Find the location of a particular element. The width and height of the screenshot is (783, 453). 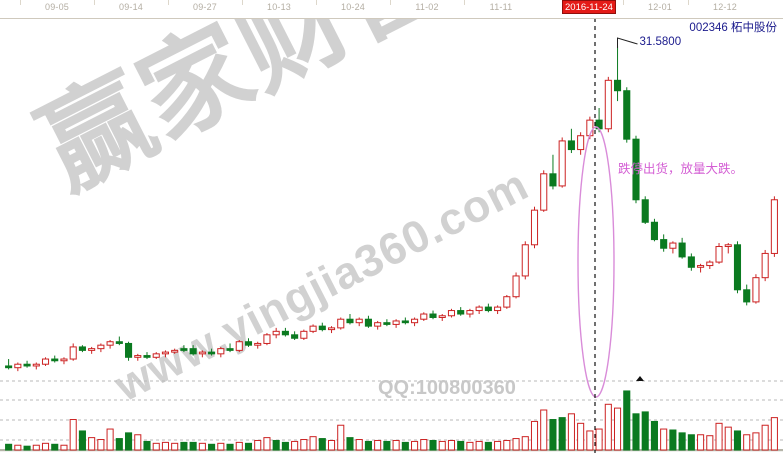

volume-bars is located at coordinates (391, 420).